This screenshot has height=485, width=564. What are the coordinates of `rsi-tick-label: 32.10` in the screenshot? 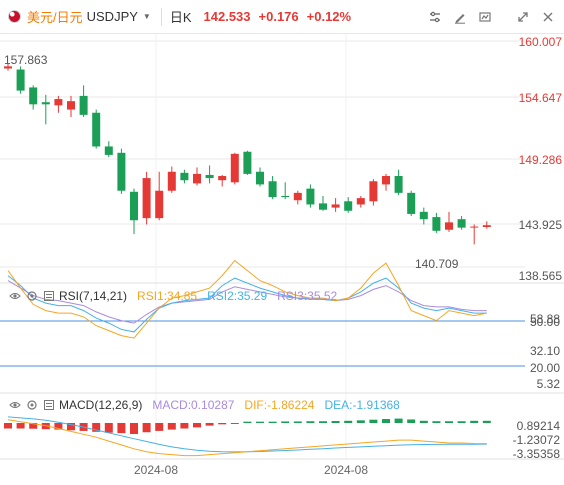 It's located at (545, 351).